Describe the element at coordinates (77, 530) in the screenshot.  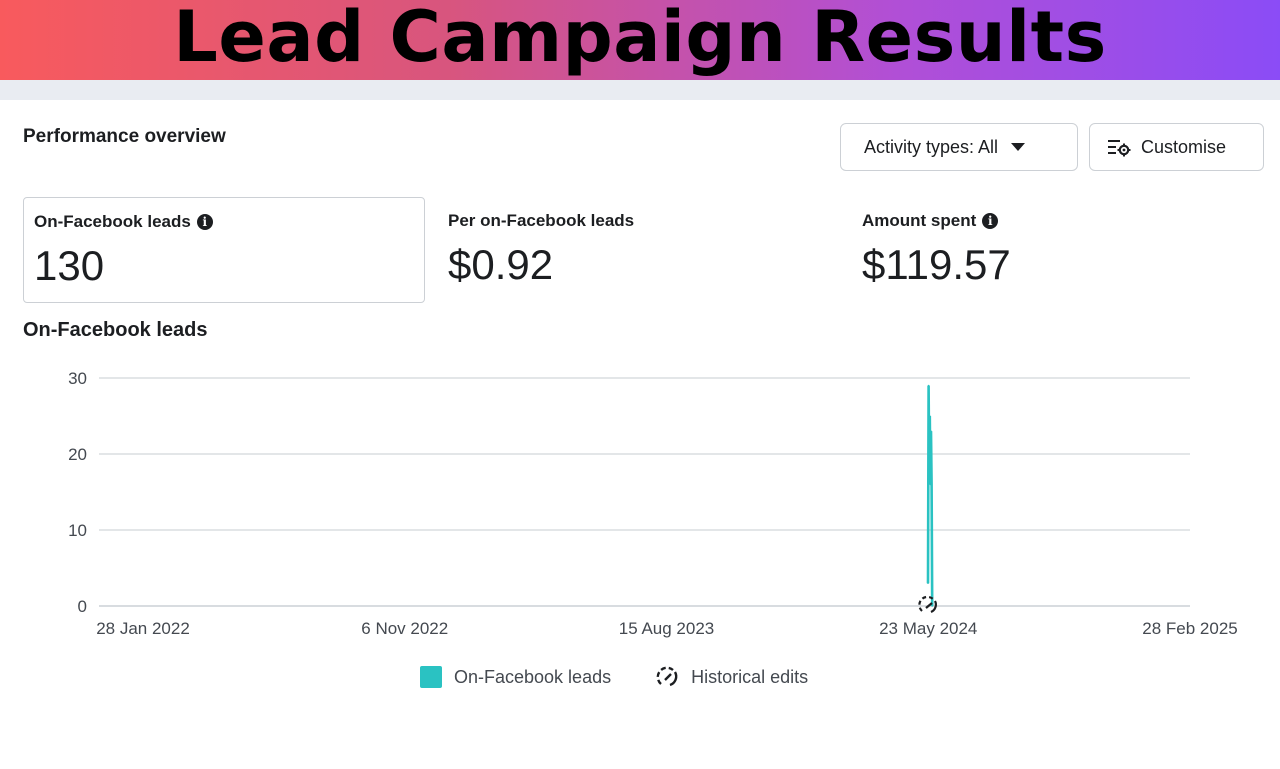
I see `y-tick-label: 10` at that location.